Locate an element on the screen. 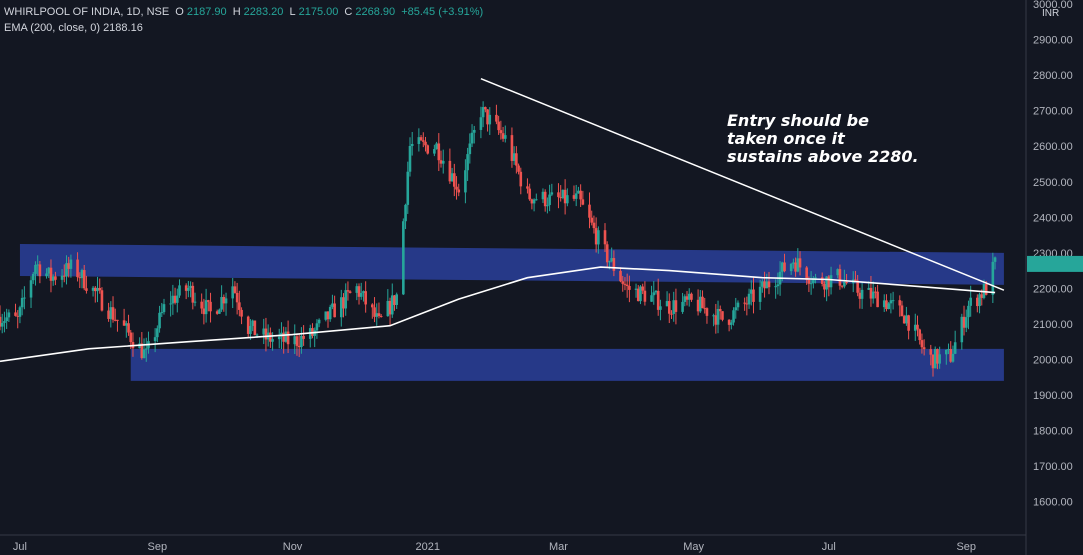 Image resolution: width=1083 pixels, height=555 pixels. x-tick-label-4: 2021 is located at coordinates (427, 547).